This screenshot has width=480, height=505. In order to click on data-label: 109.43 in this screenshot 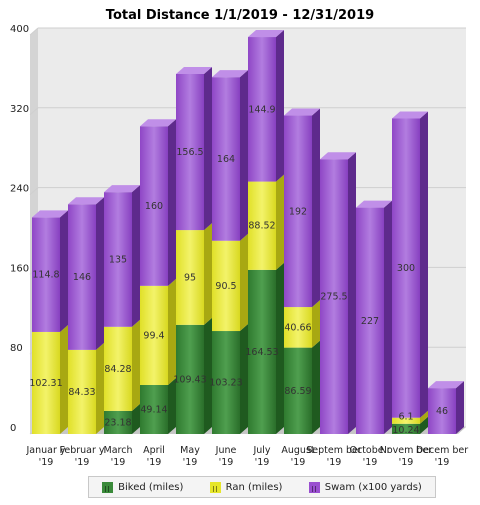, I will do `click(189, 379)`.